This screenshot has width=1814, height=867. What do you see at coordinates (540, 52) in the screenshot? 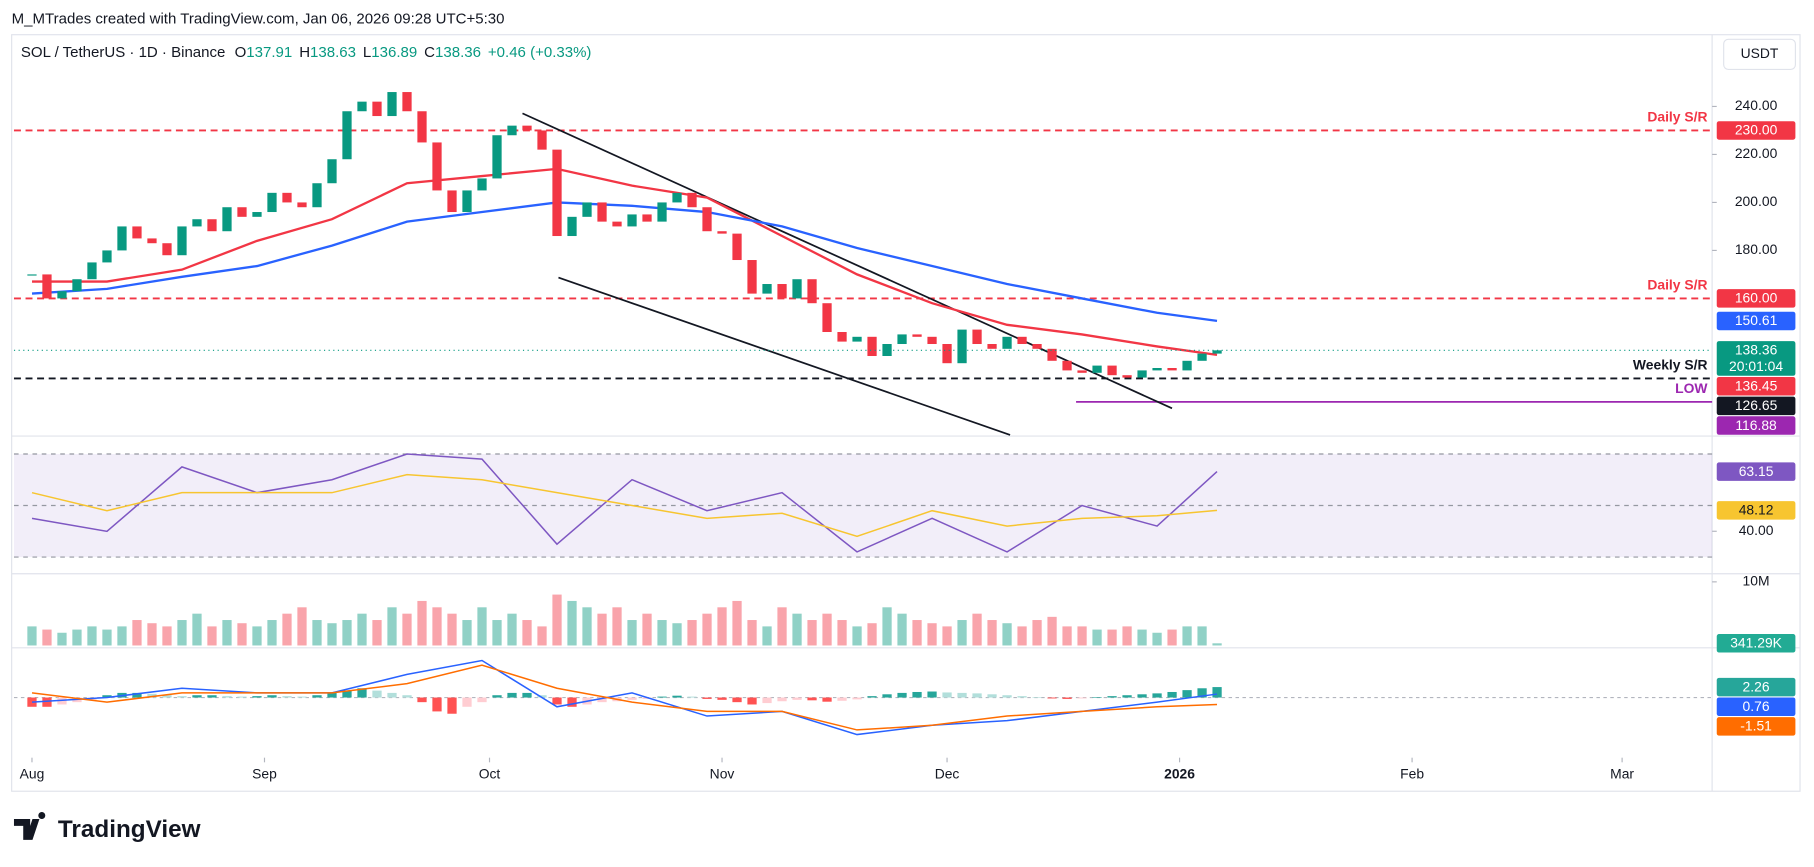
I see `change: +0.46 (+0.33%)` at bounding box center [540, 52].